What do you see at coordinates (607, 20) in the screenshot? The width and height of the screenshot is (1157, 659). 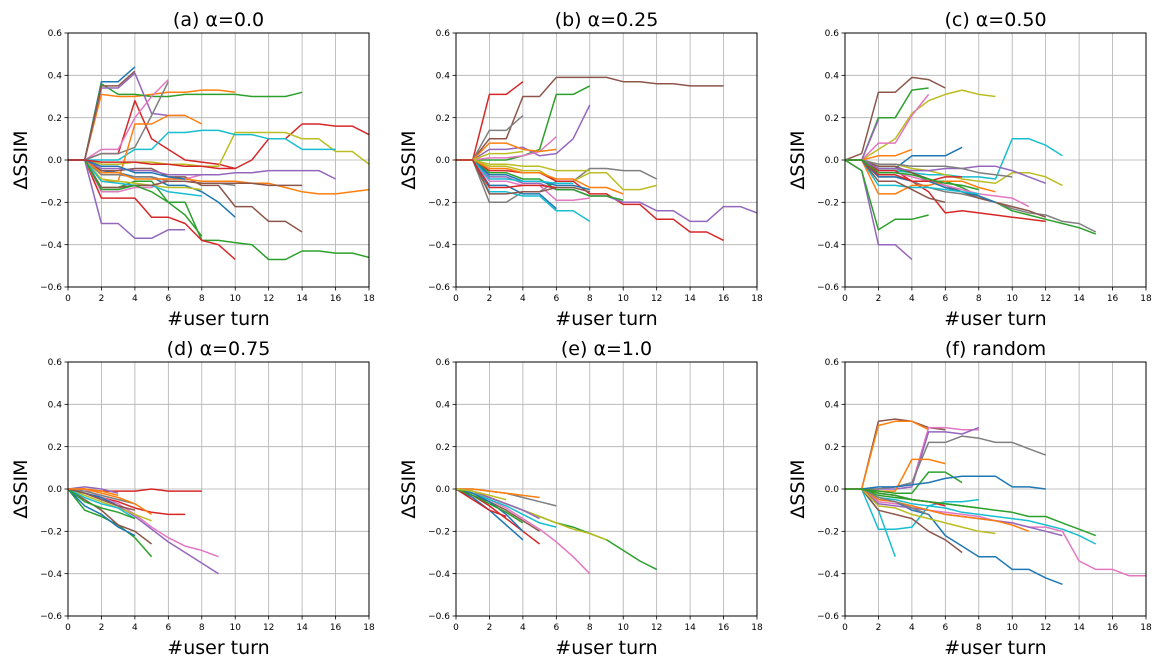 I see `subplot-title: (b) α=0.25` at bounding box center [607, 20].